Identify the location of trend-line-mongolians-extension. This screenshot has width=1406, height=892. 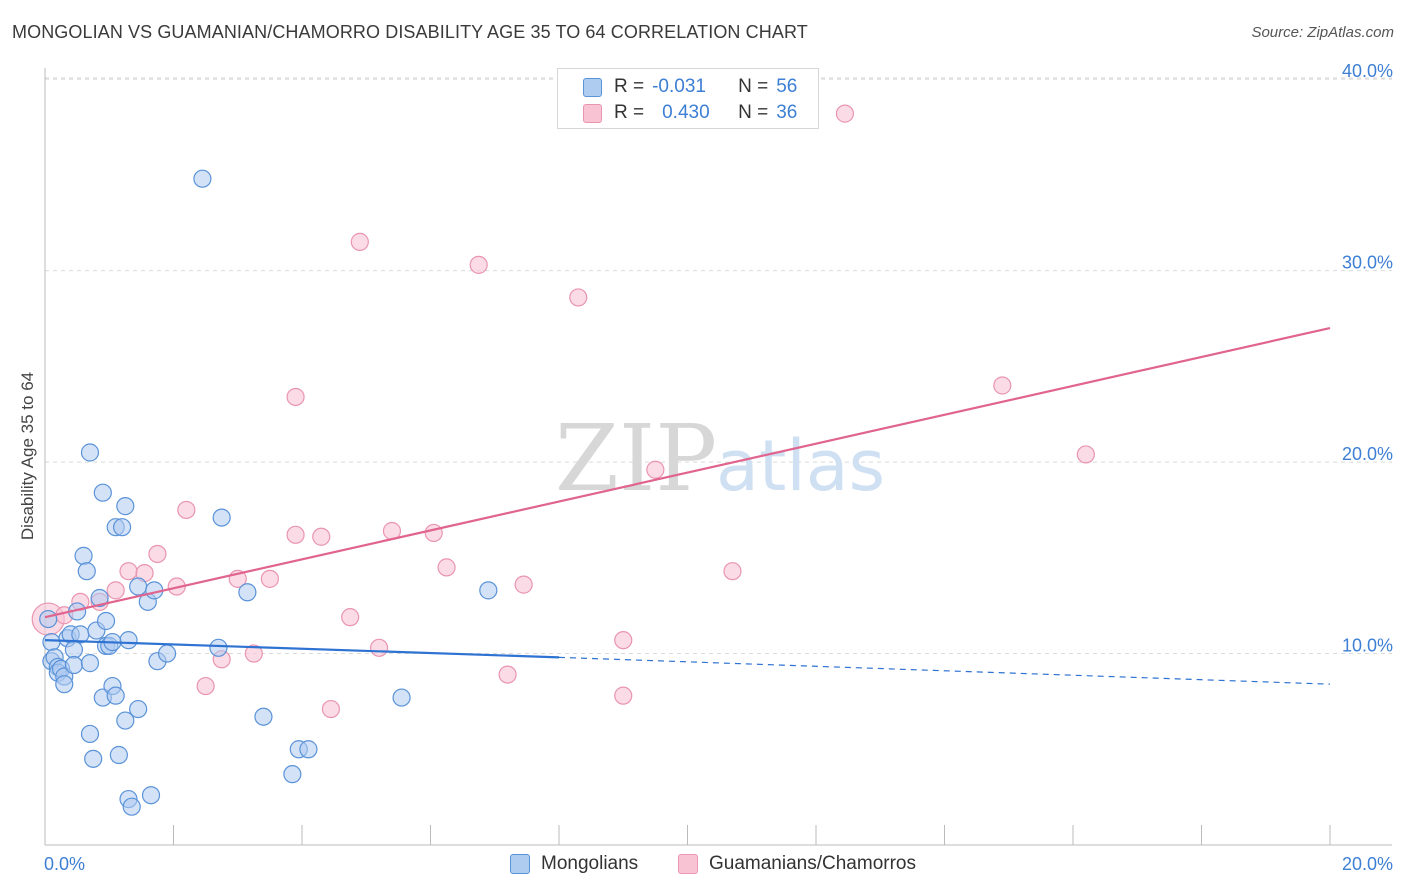
(944, 670).